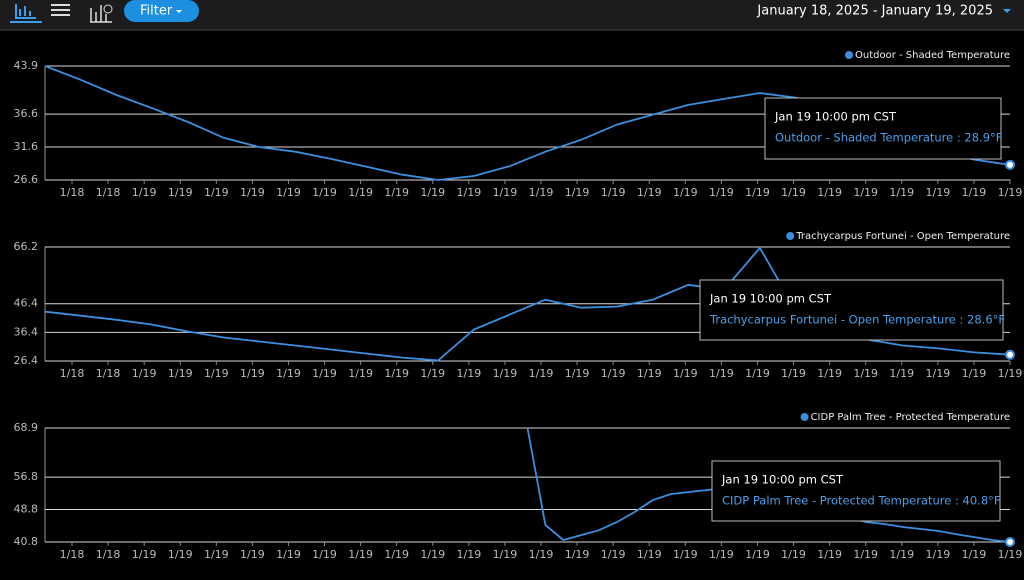  Describe the element at coordinates (888, 138) in the screenshot. I see `tooltip-value: Outdoor - Shaded Temperature : 28.9°F` at that location.